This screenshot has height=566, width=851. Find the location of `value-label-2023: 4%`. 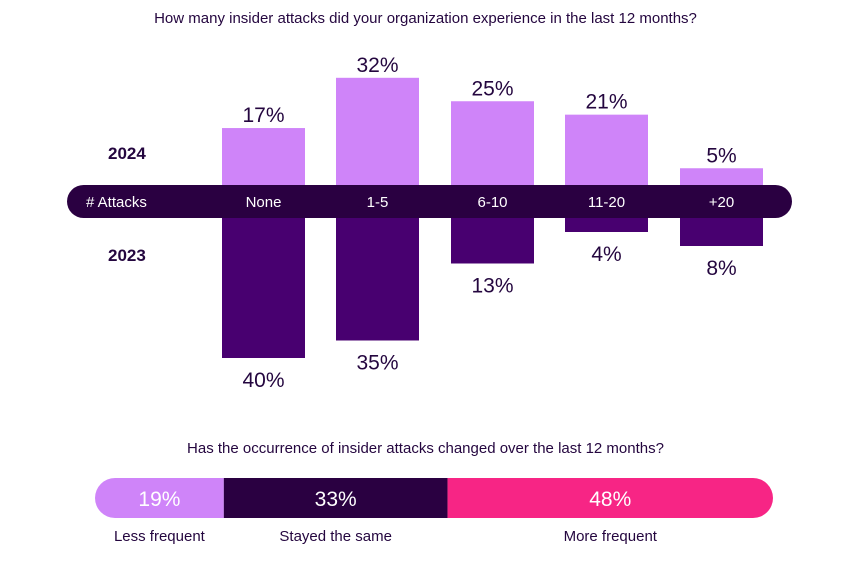

value-label-2023: 4% is located at coordinates (606, 254).